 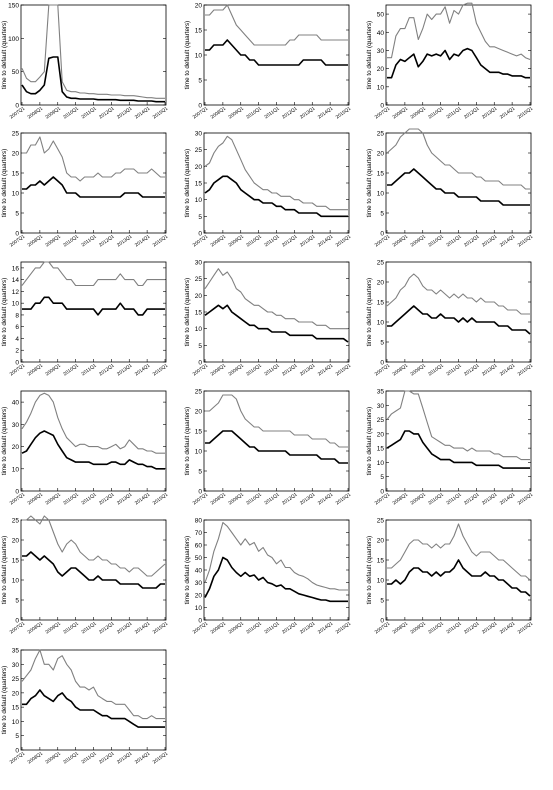 I want to click on y-tick-label: 35, so click(x=16, y=651).